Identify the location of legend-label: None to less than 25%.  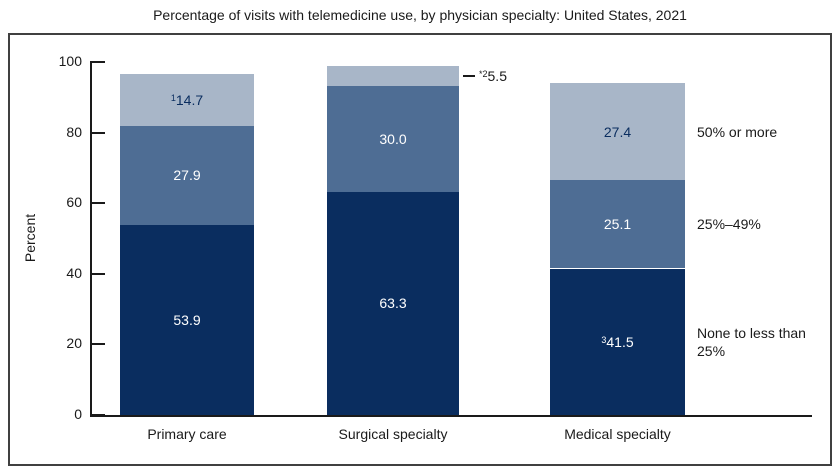
(751, 341).